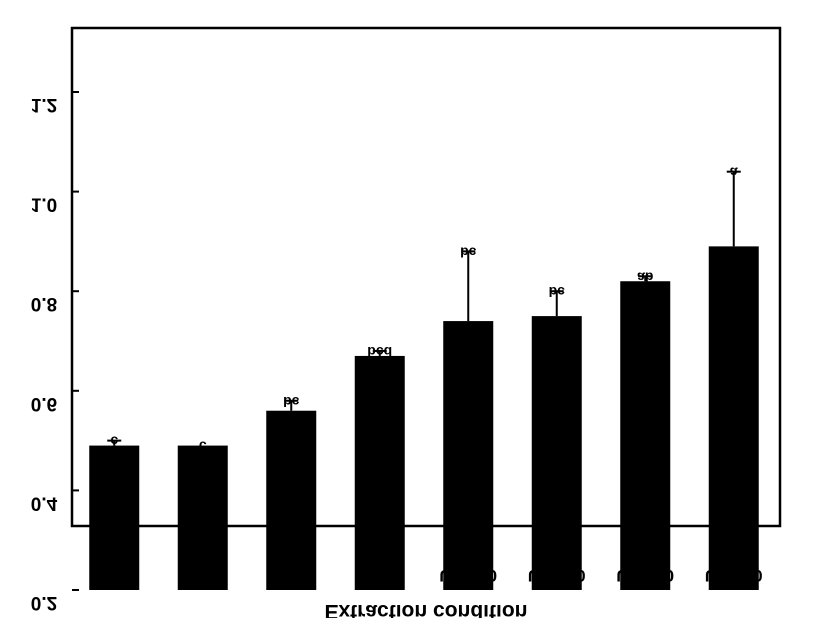 This screenshot has height=618, width=827. What do you see at coordinates (75, 341) in the screenshot?
I see `y-axis-ticks` at bounding box center [75, 341].